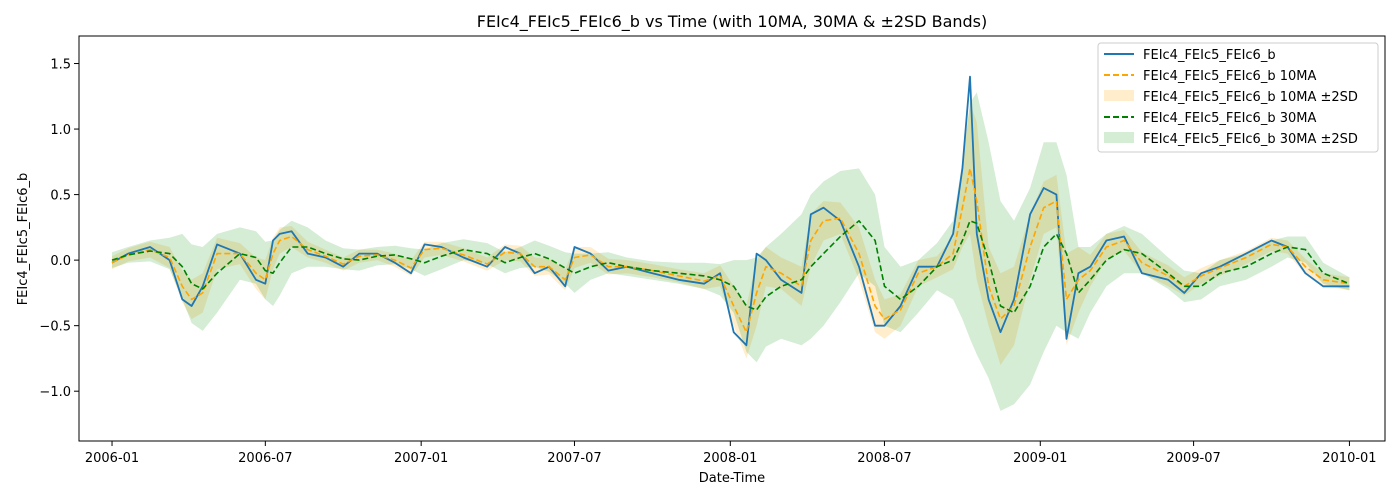 This screenshot has height=500, width=1400. What do you see at coordinates (112, 458) in the screenshot?
I see `x-tick-label: 2006-01` at bounding box center [112, 458].